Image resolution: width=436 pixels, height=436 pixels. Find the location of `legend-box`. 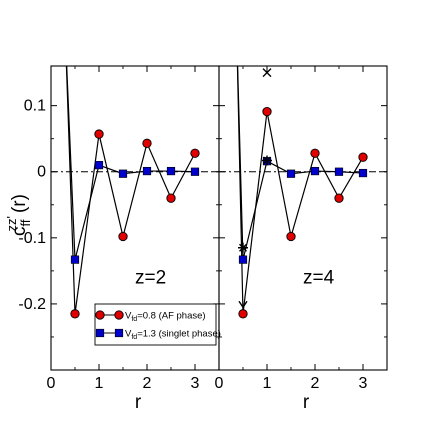

legend-box is located at coordinates (155, 324).